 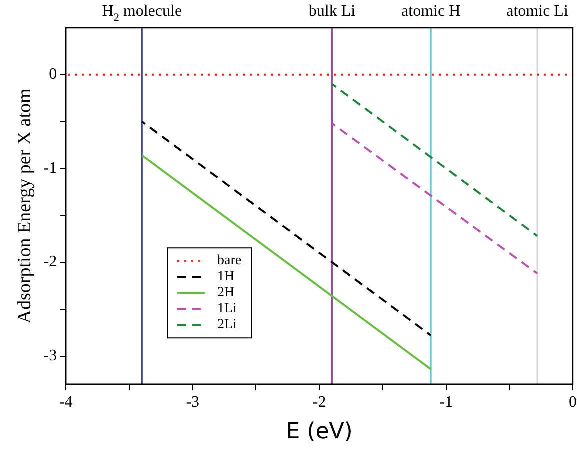 I want to click on ref-line-label: atomic Li, so click(x=537, y=11).